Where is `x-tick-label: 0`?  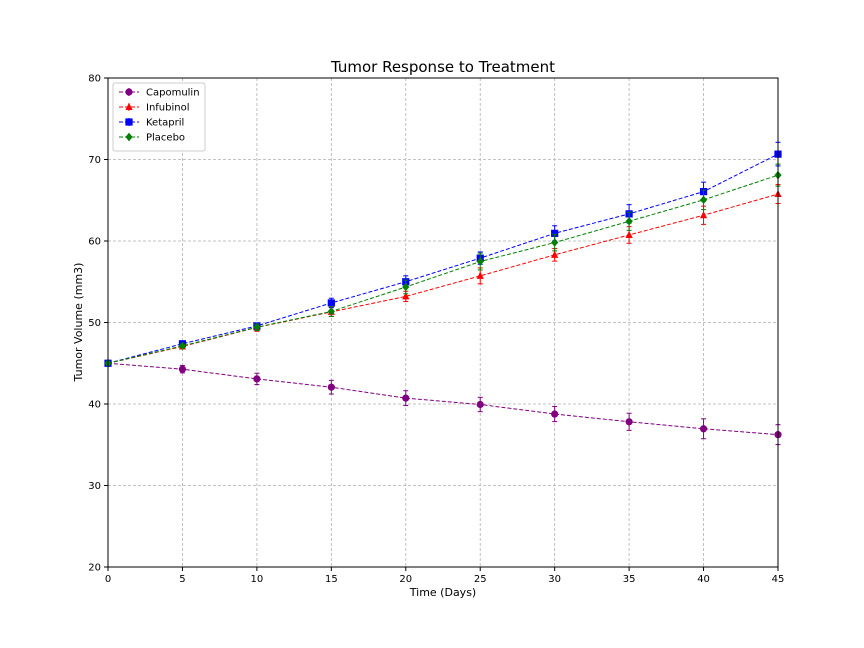 x-tick-label: 0 is located at coordinates (108, 579).